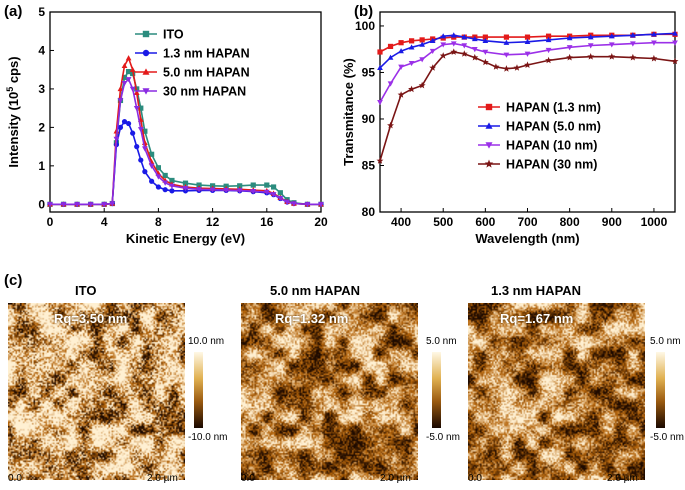 Image resolution: width=685 pixels, height=490 pixels. Describe the element at coordinates (185, 238) in the screenshot. I see `x-axis-label: Kinetic Energy (eV)` at that location.